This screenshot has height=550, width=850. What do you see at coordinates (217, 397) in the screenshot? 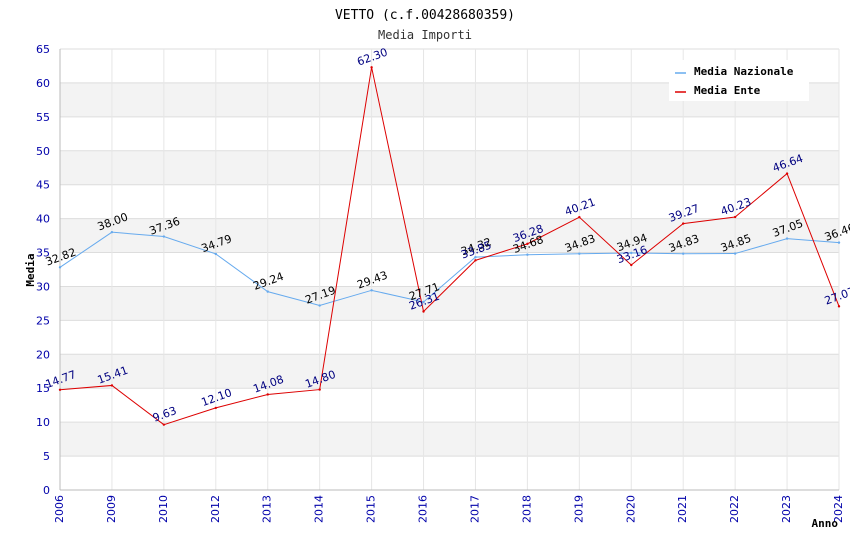
I see `data-label: 12.10` at bounding box center [217, 397].